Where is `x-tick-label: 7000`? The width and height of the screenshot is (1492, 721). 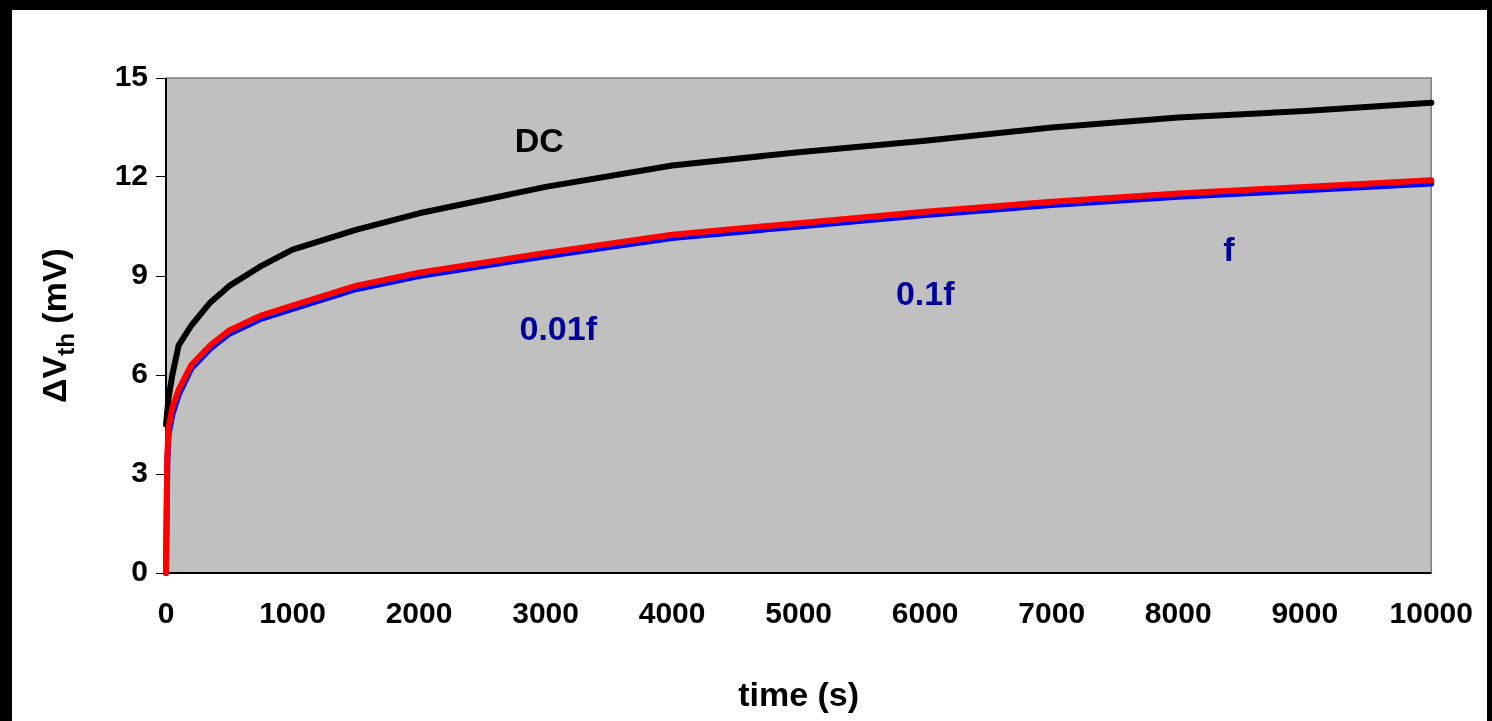 x-tick-label: 7000 is located at coordinates (1052, 613).